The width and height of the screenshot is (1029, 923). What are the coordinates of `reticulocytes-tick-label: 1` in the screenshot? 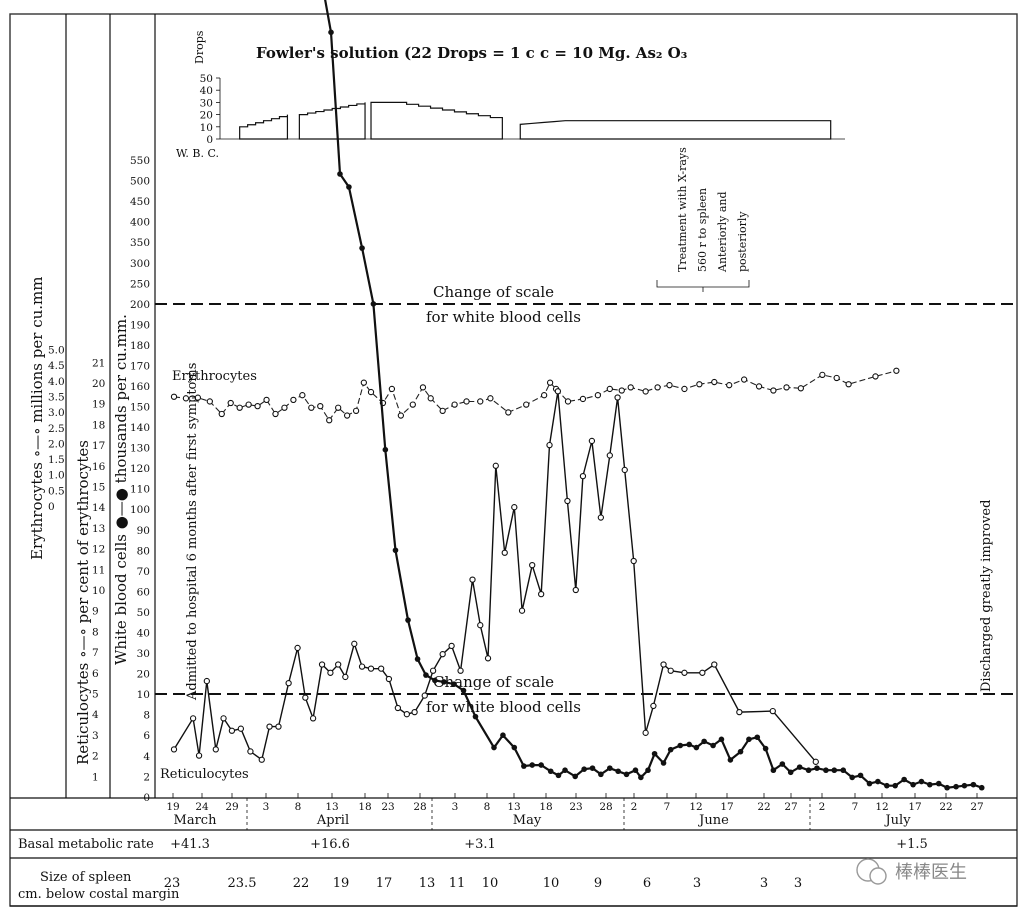 It's located at (95, 777).